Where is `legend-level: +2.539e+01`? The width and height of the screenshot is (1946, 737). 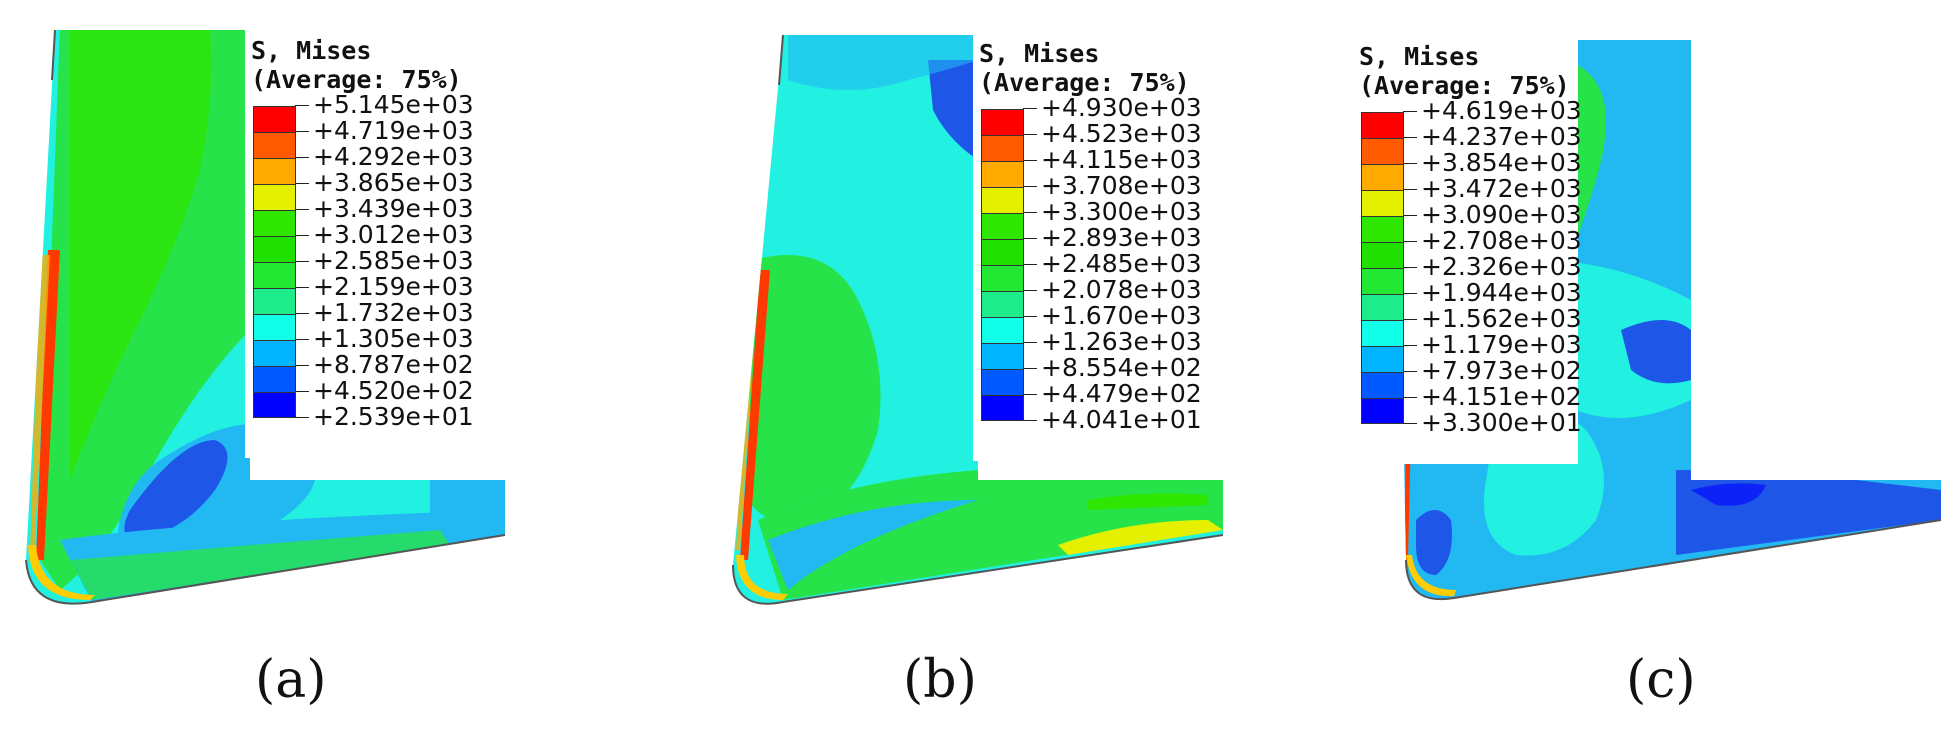 legend-level: +2.539e+01 is located at coordinates (384, 417).